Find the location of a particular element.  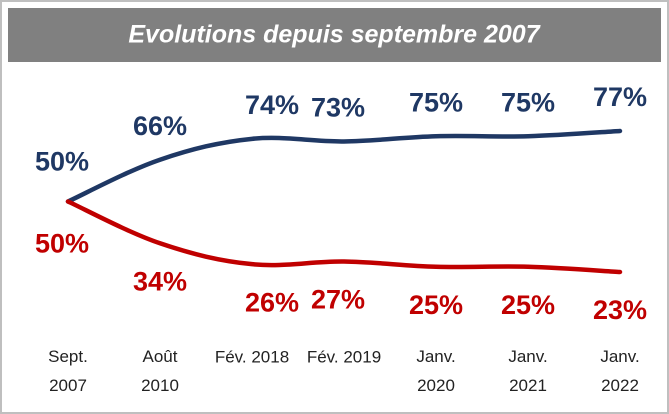

chart-title: Evolutions depuis septembre 2007 is located at coordinates (334, 35).